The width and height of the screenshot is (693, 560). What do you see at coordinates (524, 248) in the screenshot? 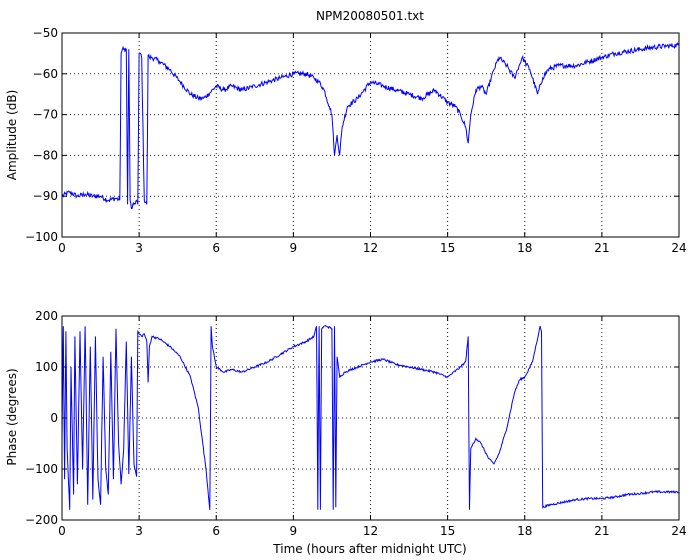
I see `amplitude-x-tick-label: 18` at bounding box center [524, 248].